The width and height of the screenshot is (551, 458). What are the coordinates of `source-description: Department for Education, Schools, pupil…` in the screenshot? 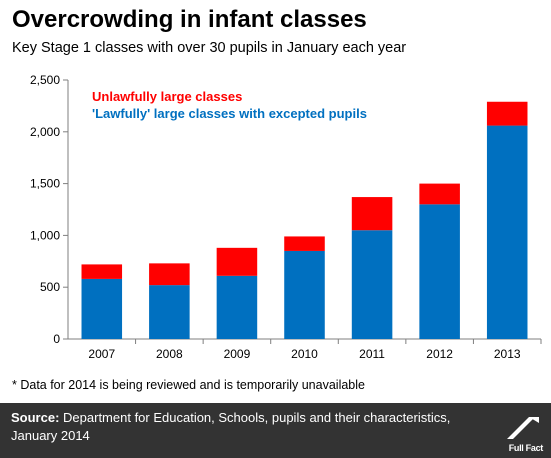 It's located at (231, 426).